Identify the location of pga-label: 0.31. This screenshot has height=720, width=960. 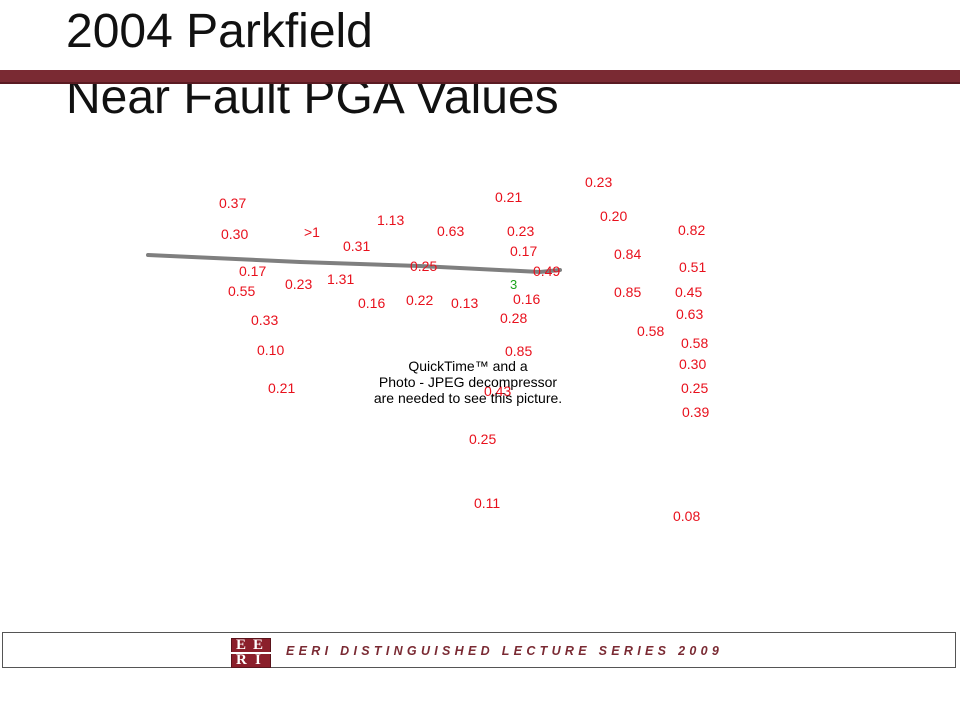
(357, 246).